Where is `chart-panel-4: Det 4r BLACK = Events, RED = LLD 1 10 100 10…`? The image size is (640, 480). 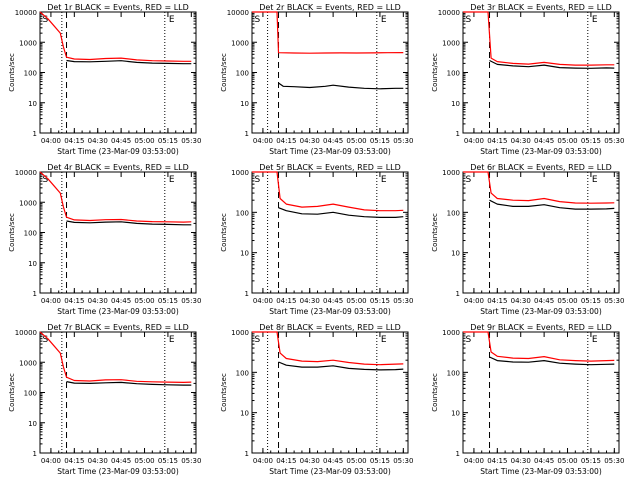
chart-panel-4: Det 4r BLACK = Events, RED = LLD 1 10 100 10… is located at coordinates (104, 239).